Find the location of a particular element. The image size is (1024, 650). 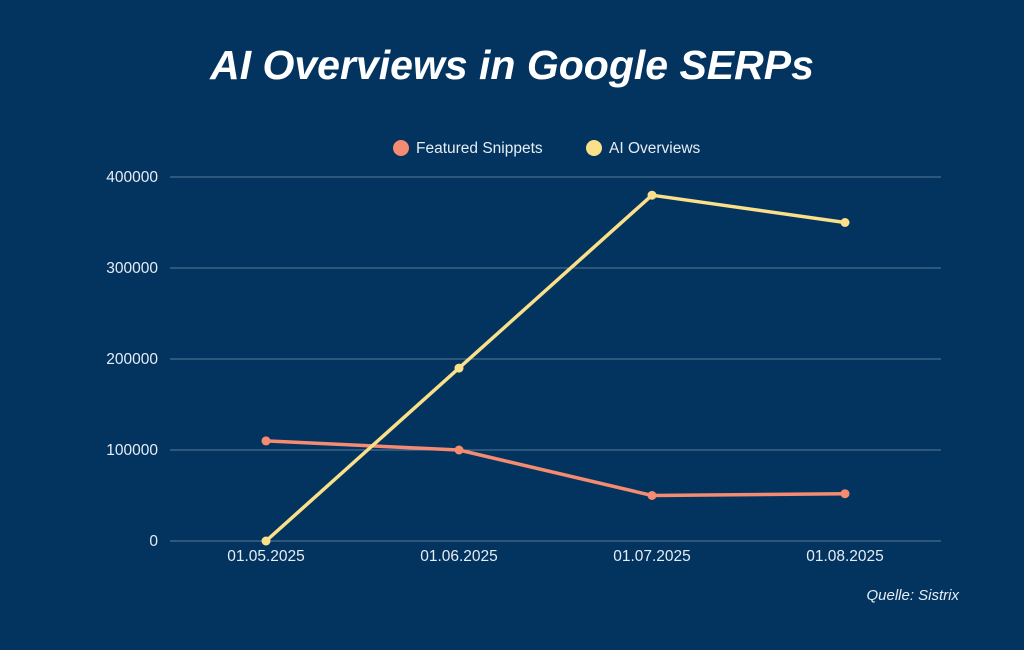

y-tick-label: 100000 is located at coordinates (132, 450).